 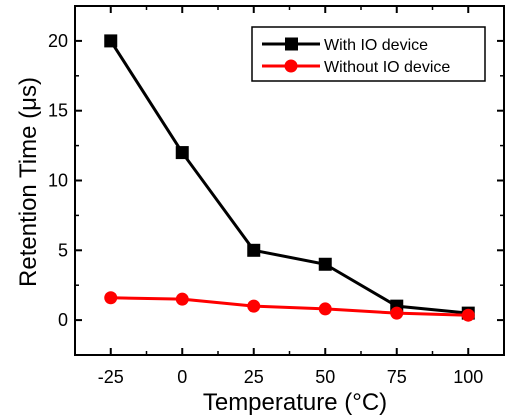 I want to click on y-axis-title: Retention Time (μs), so click(x=28, y=182).